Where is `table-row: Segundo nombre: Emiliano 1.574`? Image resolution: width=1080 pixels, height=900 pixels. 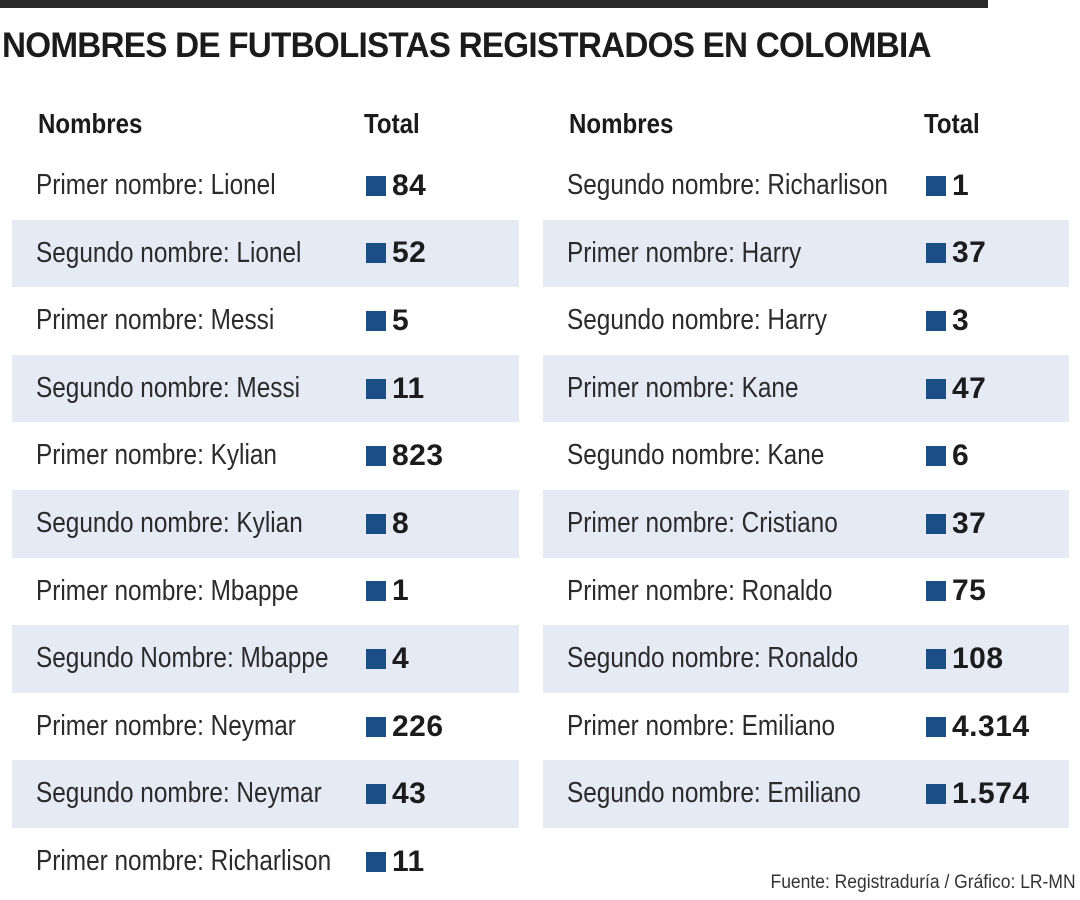 table-row: Segundo nombre: Emiliano 1.574 is located at coordinates (806, 794).